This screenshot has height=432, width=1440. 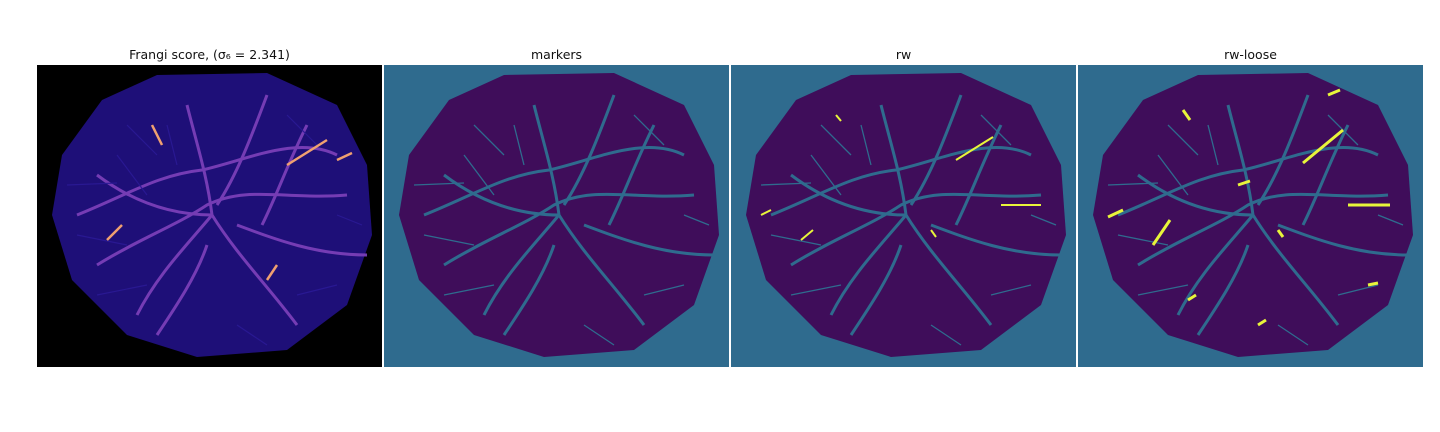 I want to click on panel-title-markers: markers, so click(x=556, y=54).